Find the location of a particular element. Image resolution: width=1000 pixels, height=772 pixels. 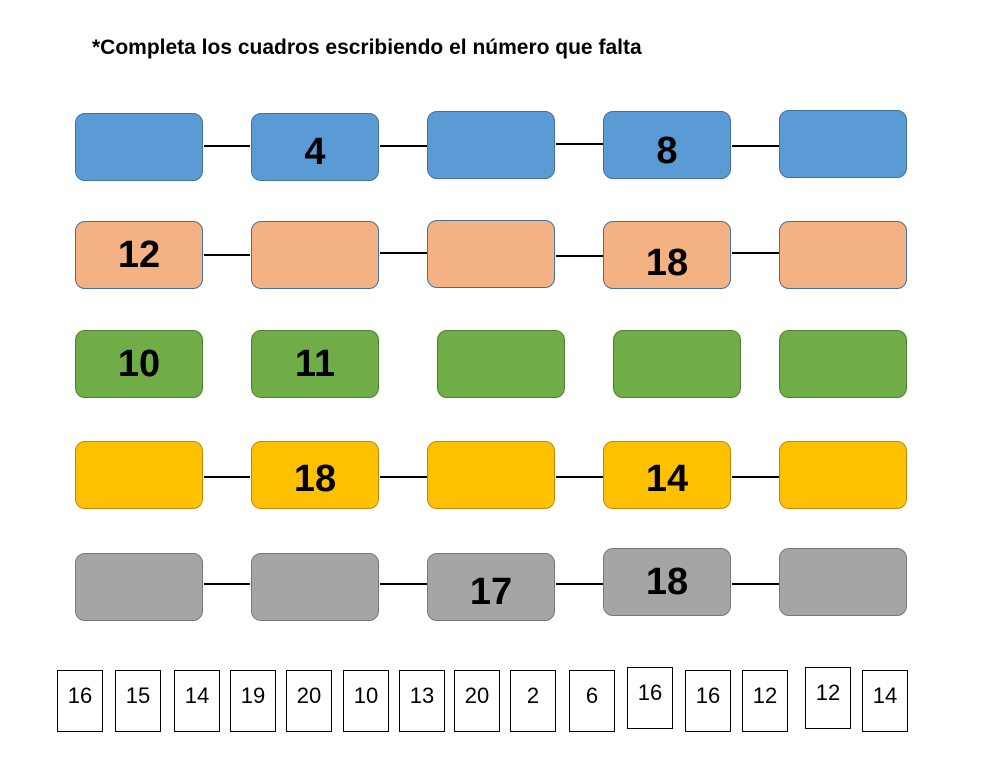

number-box: 12 is located at coordinates (139, 255).